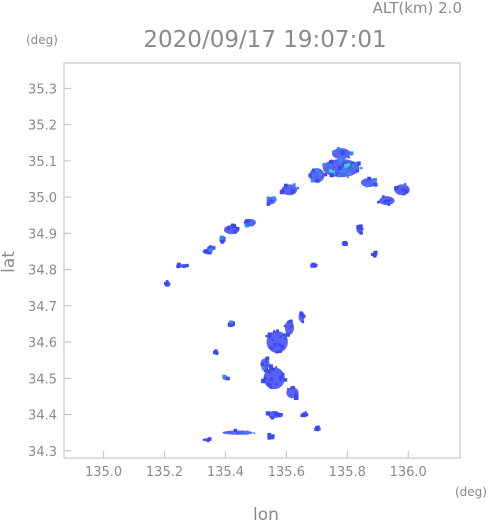 The width and height of the screenshot is (491, 521). Describe the element at coordinates (266, 513) in the screenshot. I see `x-axis-label: lon` at that location.